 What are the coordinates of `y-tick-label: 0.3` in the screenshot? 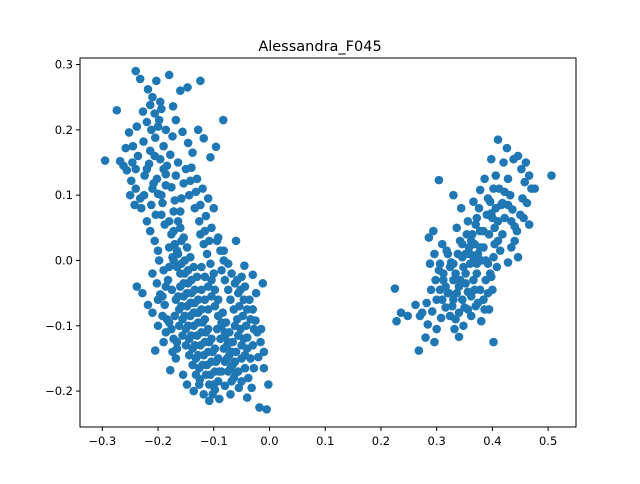 It's located at (64, 65).